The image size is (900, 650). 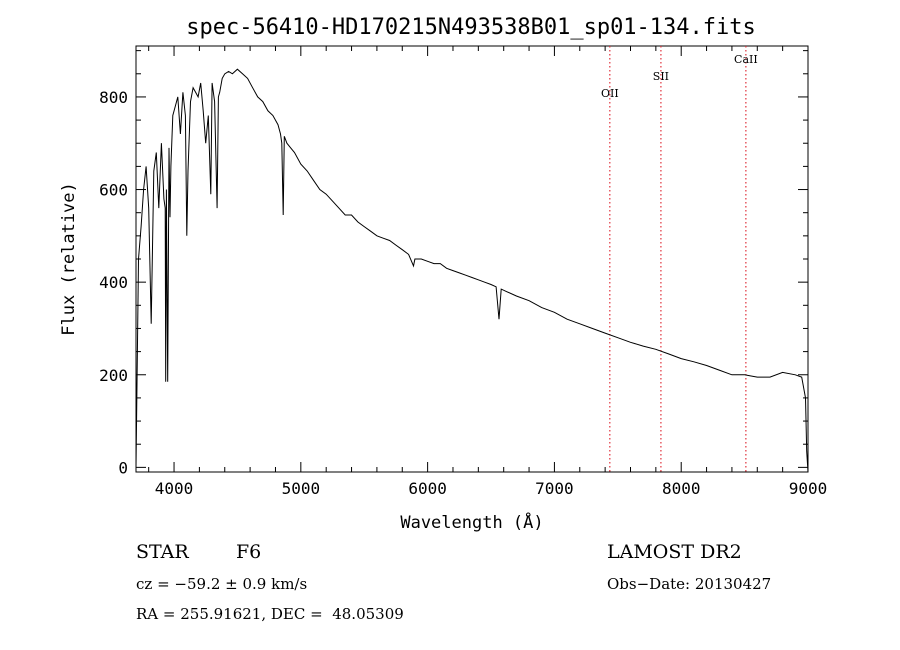 What do you see at coordinates (113, 190) in the screenshot?
I see `y-tick-label: 600` at bounding box center [113, 190].